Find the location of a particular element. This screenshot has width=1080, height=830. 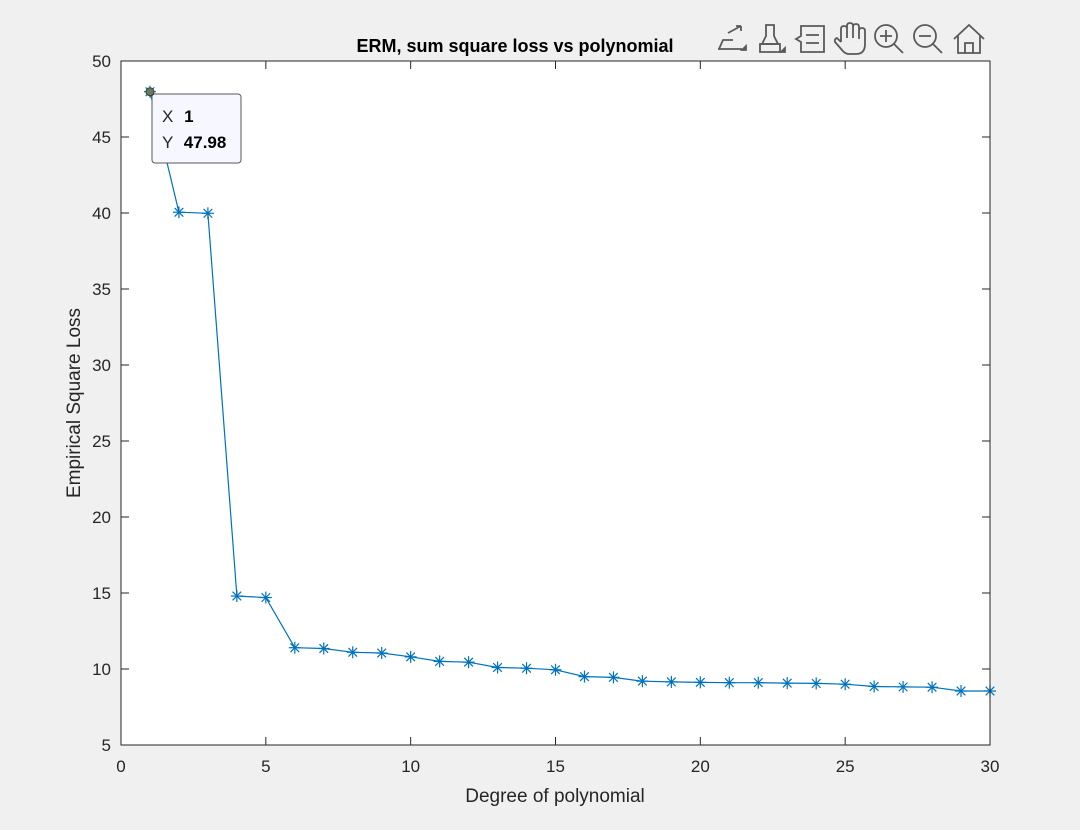

x-tick-label: 30 is located at coordinates (990, 766).